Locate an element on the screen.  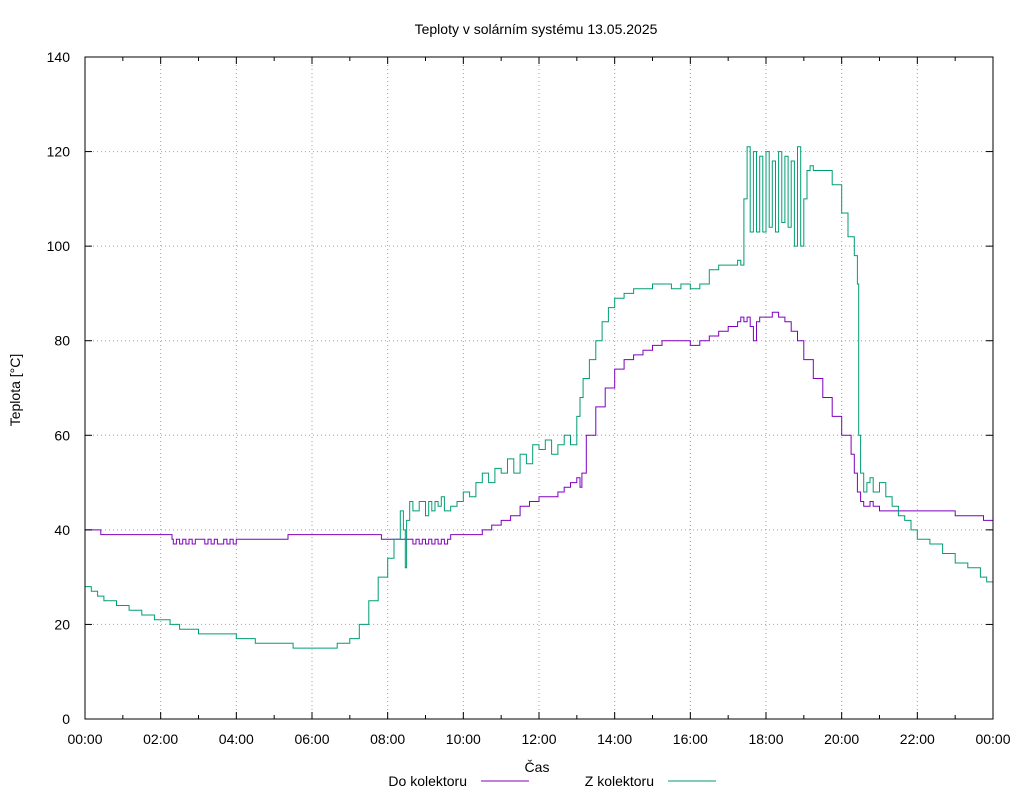
y-tick-label: 40 is located at coordinates (62, 530).